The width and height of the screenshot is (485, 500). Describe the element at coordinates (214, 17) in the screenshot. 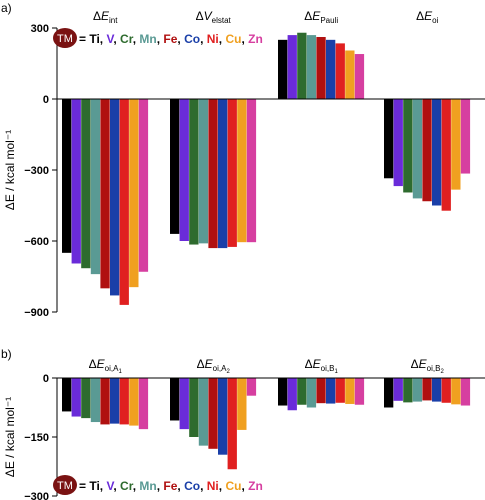

I see `group-title: ΔVelstat` at that location.